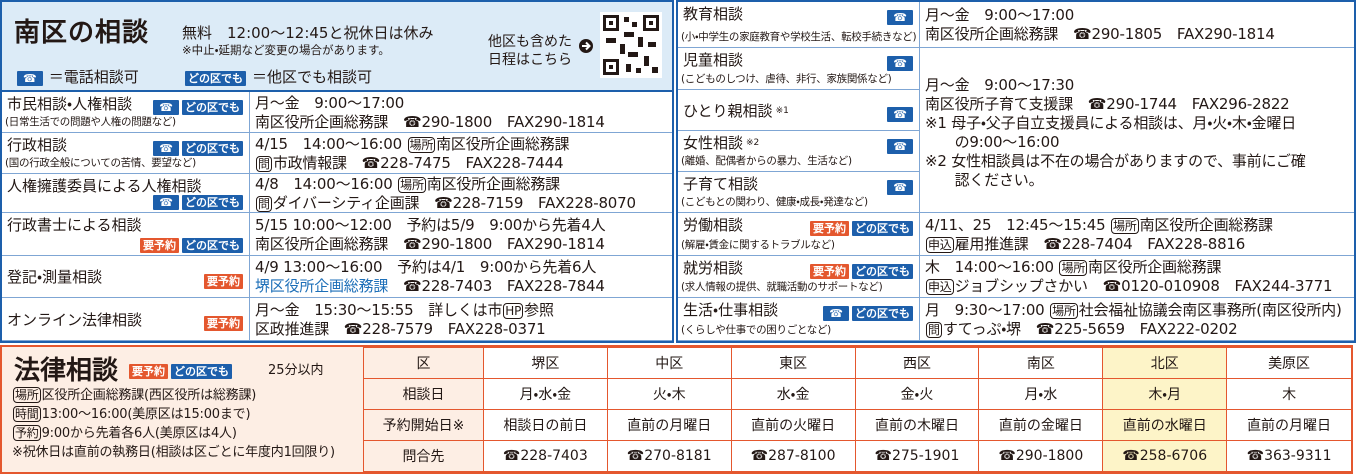 This screenshot has width=1356, height=474. Describe the element at coordinates (54, 277) in the screenshot. I see `name: 登記・測量相談` at that location.